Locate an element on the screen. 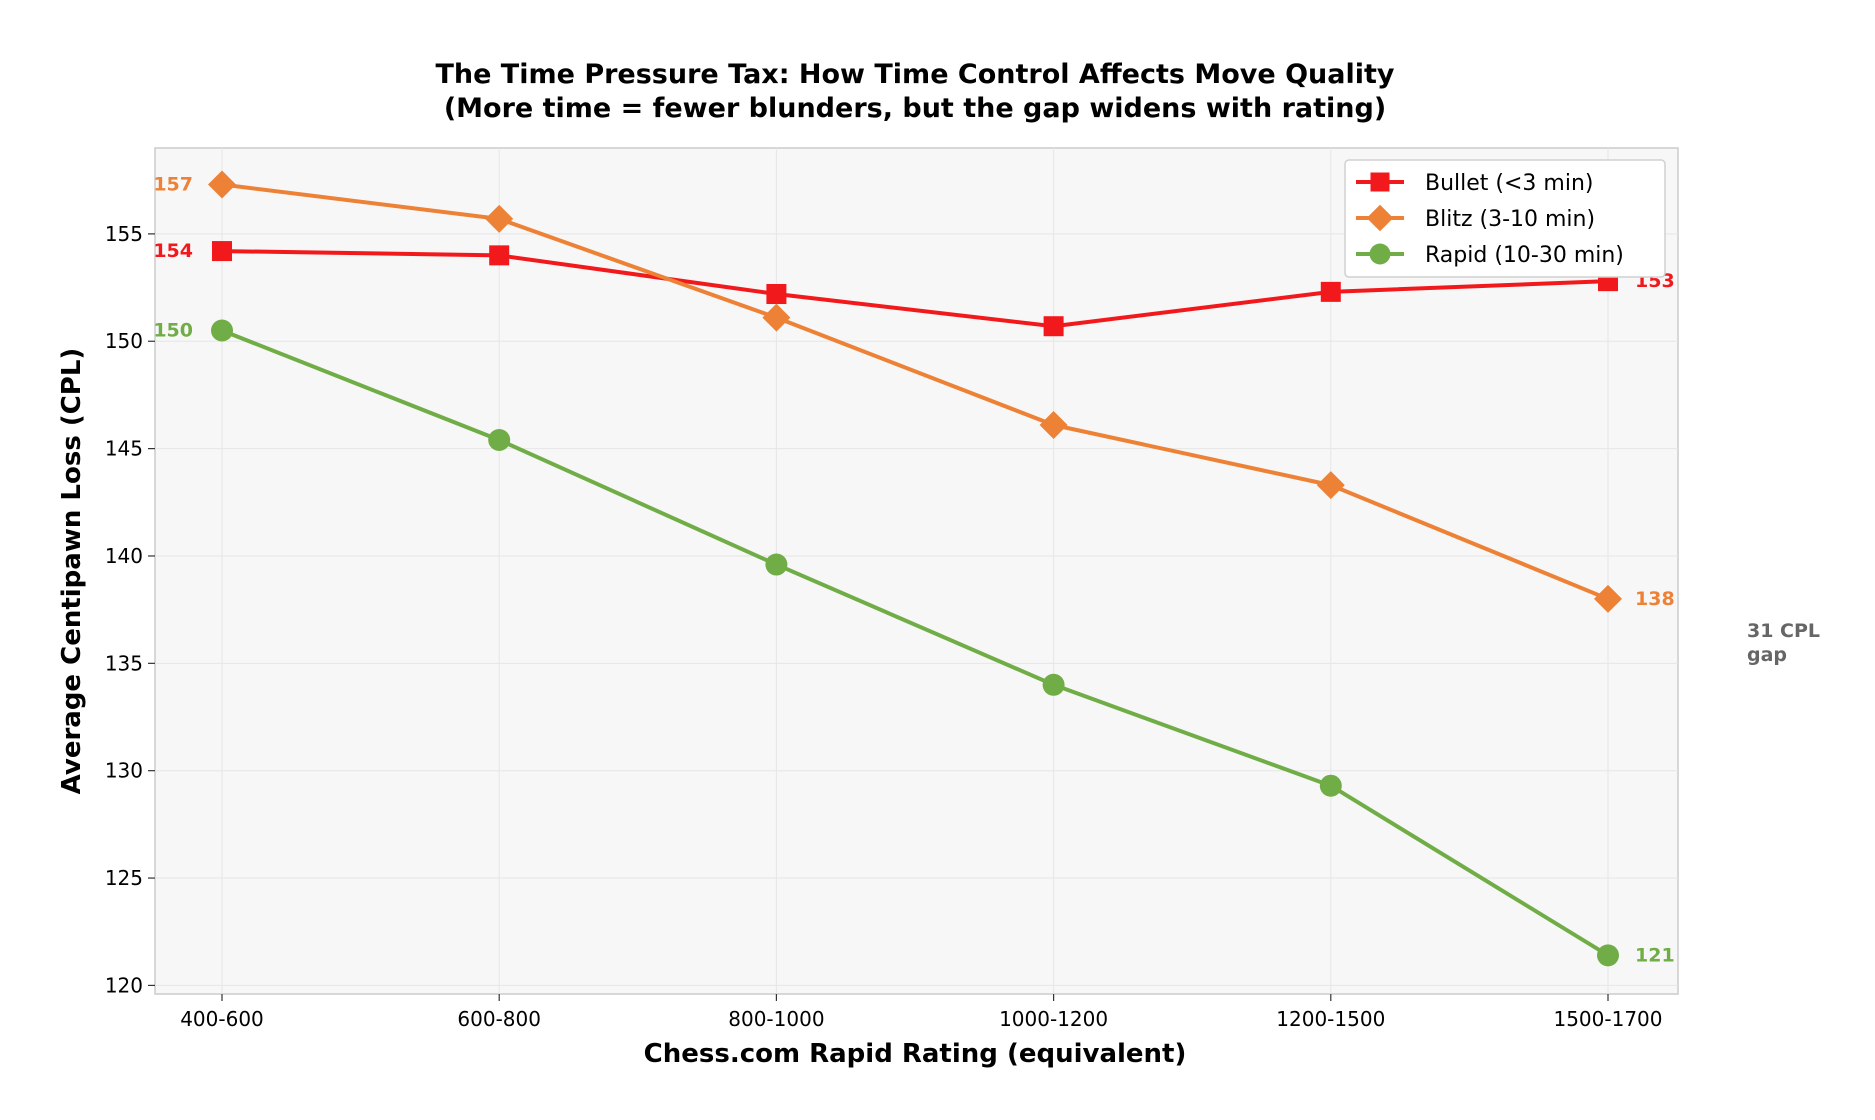 The width and height of the screenshot is (1875, 1120). y-tick-label: 140 is located at coordinates (124, 556).